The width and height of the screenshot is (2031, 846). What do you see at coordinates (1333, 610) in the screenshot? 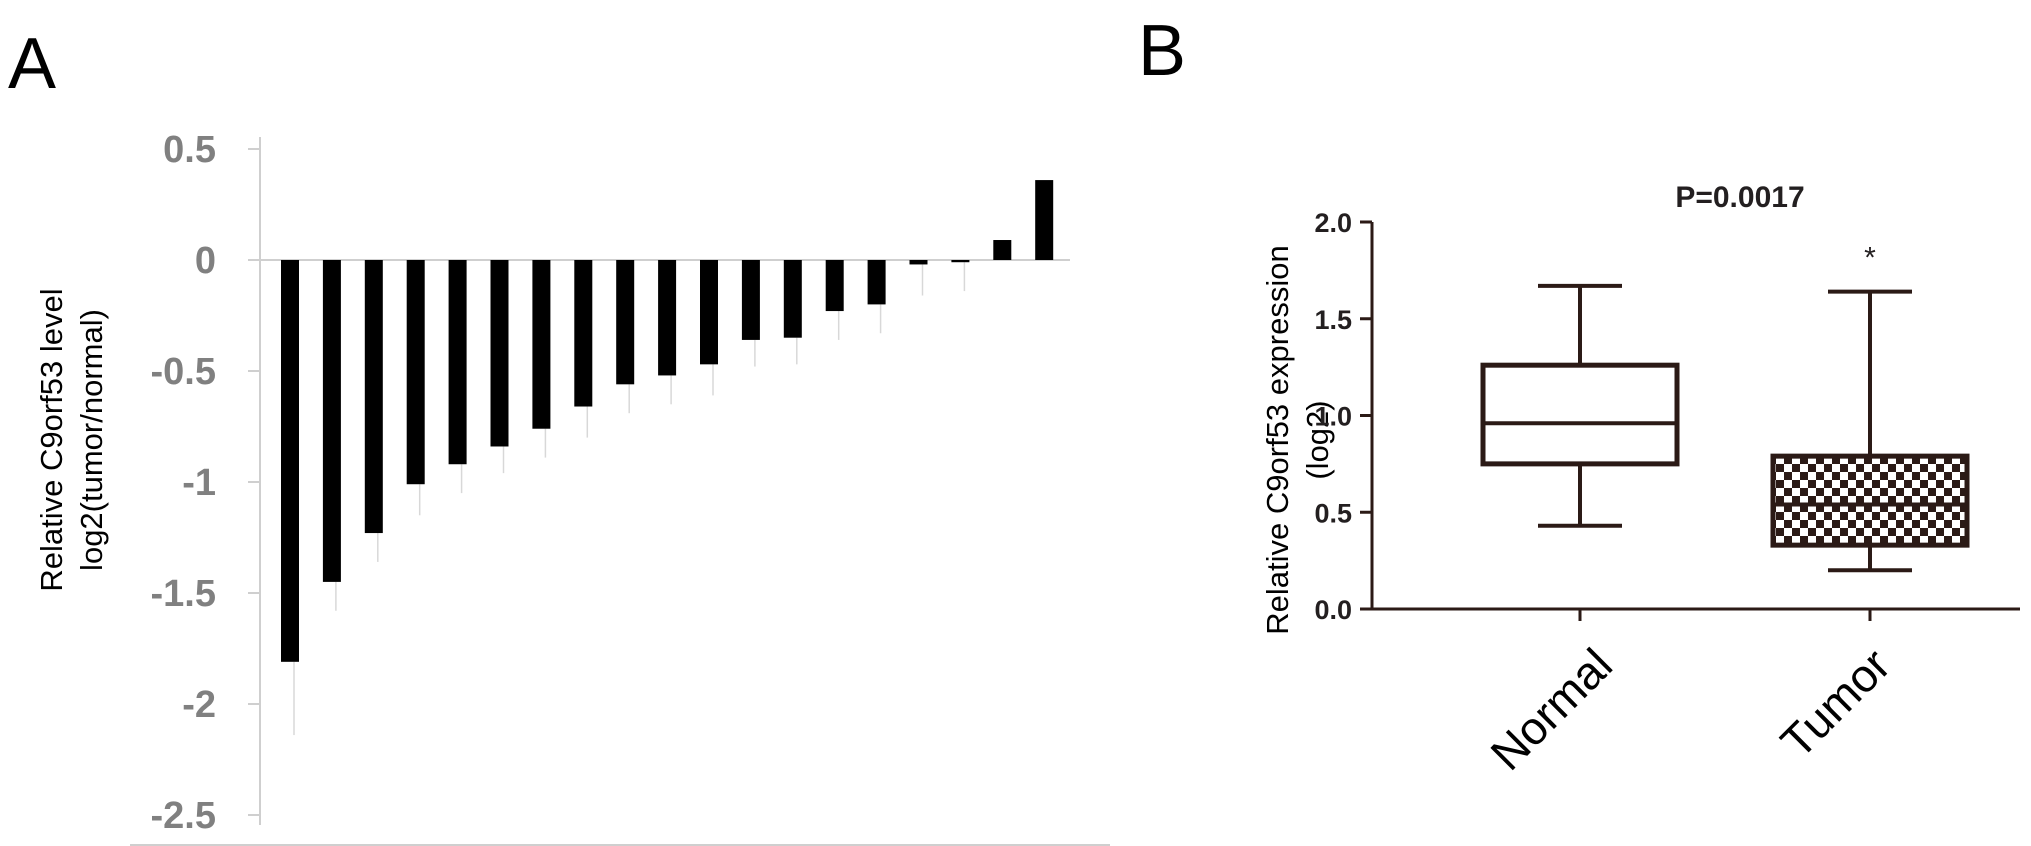
I see `panel-b-y-tick-label: 0.0` at bounding box center [1333, 610].